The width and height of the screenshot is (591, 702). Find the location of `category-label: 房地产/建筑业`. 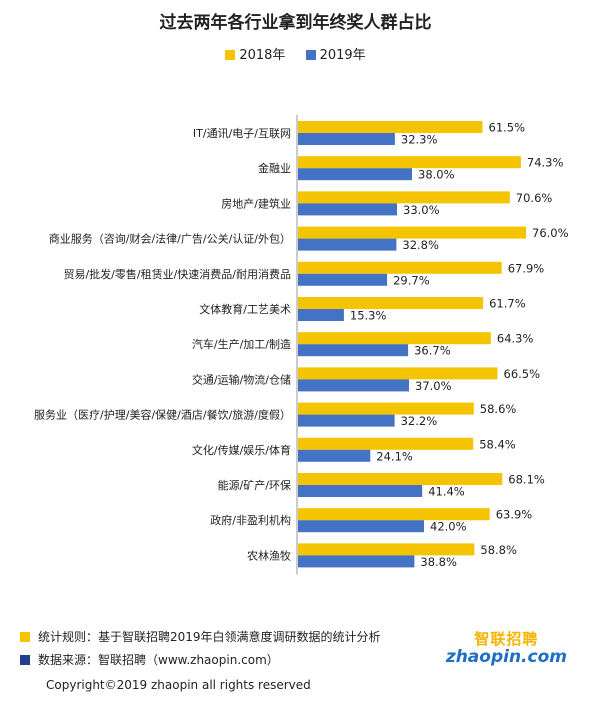

category-label: 房地产/建筑业 is located at coordinates (256, 203).